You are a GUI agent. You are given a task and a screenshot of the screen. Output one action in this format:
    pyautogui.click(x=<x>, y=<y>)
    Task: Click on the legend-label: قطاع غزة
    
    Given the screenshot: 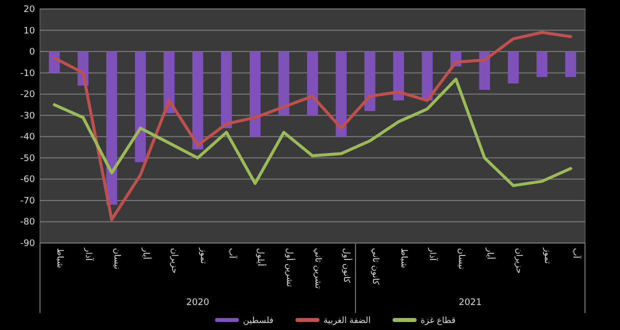 What is the action you would take?
    pyautogui.click(x=438, y=321)
    